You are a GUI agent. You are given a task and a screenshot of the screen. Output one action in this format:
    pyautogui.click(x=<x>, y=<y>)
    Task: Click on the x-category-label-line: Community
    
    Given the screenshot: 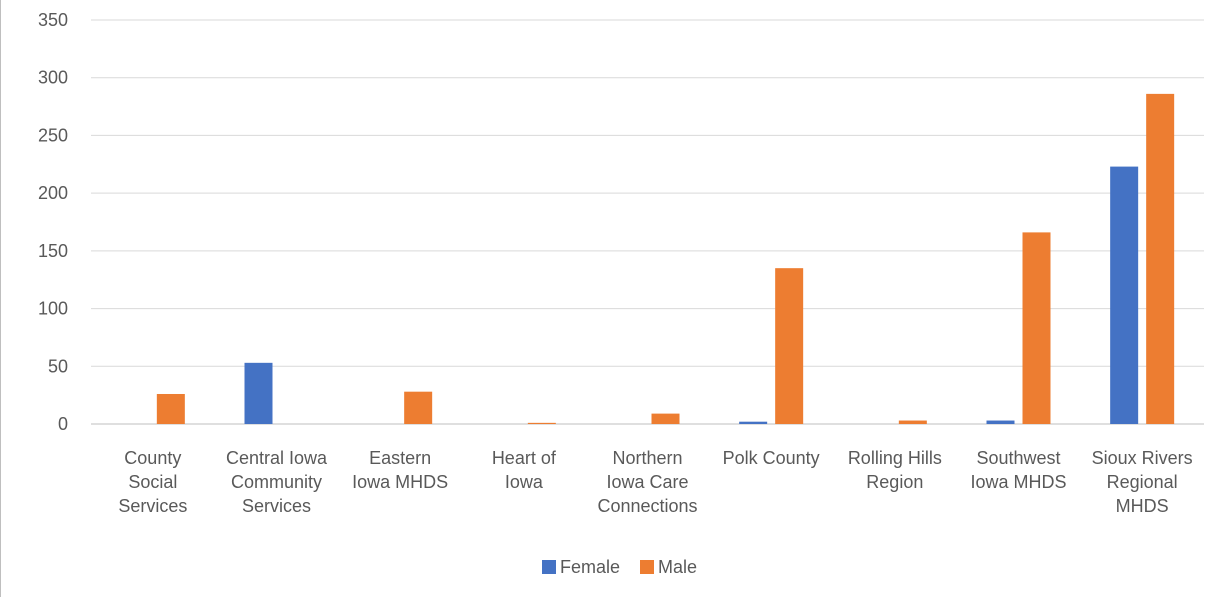 What is the action you would take?
    pyautogui.click(x=276, y=482)
    